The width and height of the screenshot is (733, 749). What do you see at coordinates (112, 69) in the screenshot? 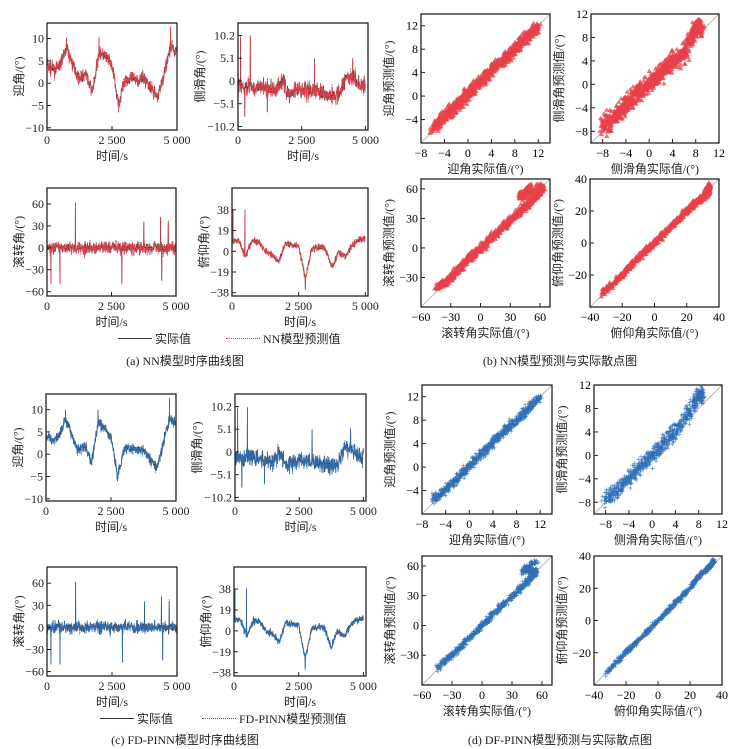
I see `plot-area` at bounding box center [112, 69].